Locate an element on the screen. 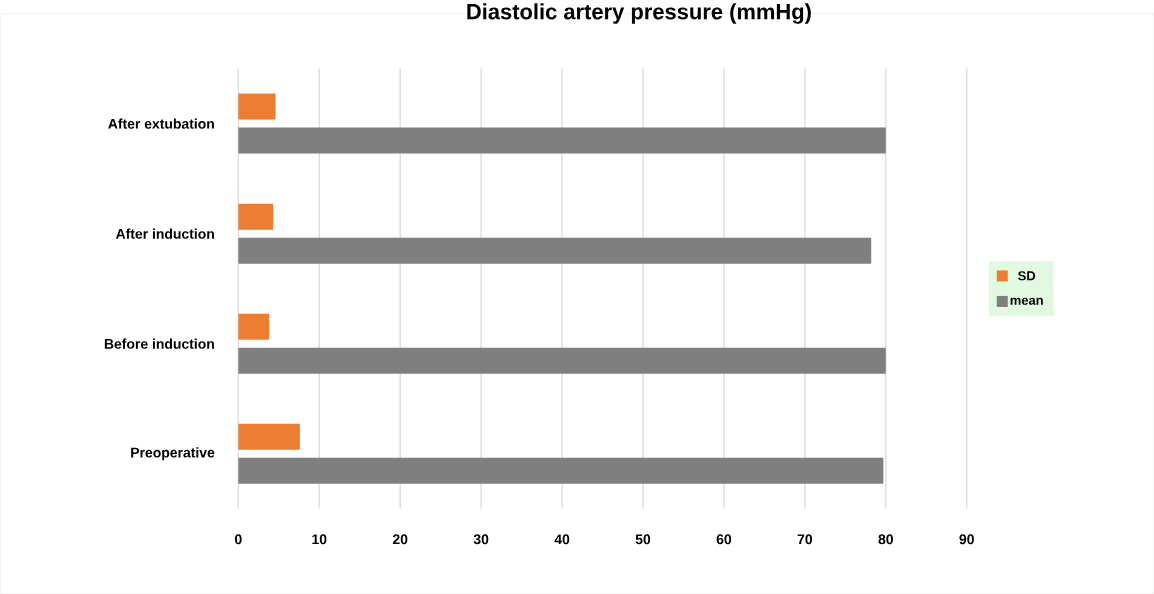 Image resolution: width=1154 pixels, height=594 pixels. y-tick-label: Before induction is located at coordinates (159, 343).